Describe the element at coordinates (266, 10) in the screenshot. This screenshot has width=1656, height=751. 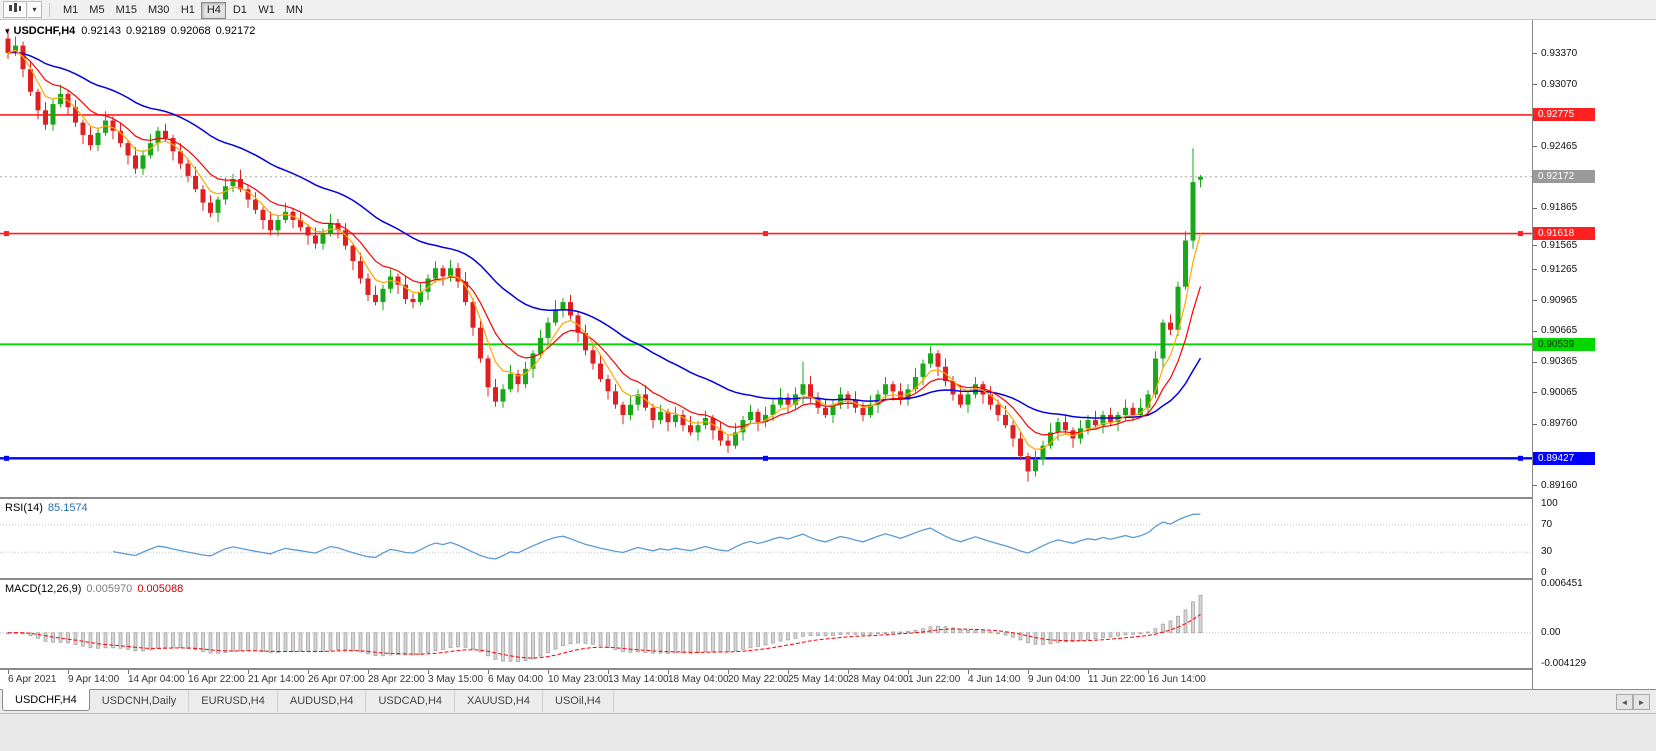
I see `timeframe-button-W1: W1` at that location.